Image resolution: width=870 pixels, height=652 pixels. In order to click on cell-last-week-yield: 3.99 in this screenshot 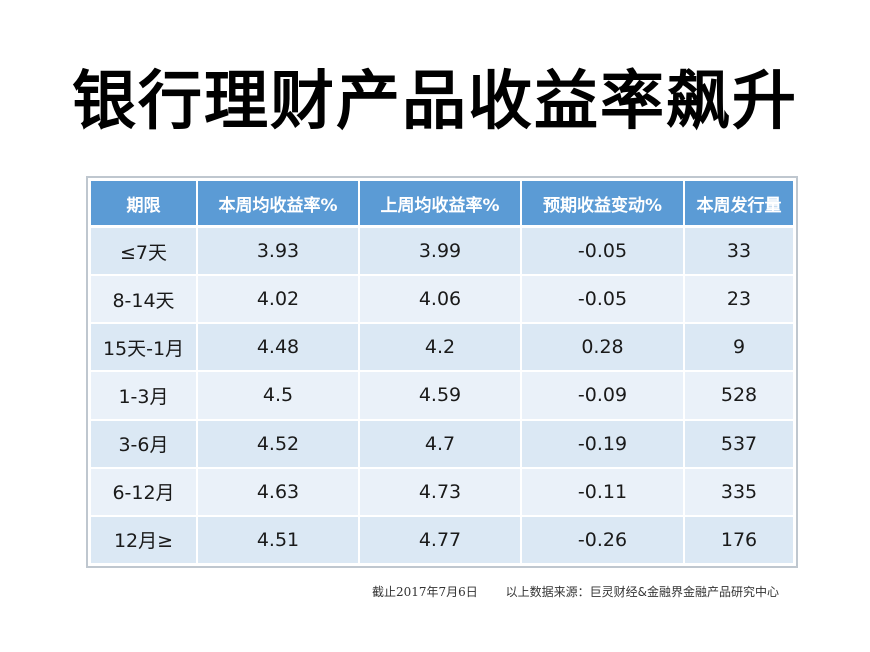, I will do `click(440, 251)`.